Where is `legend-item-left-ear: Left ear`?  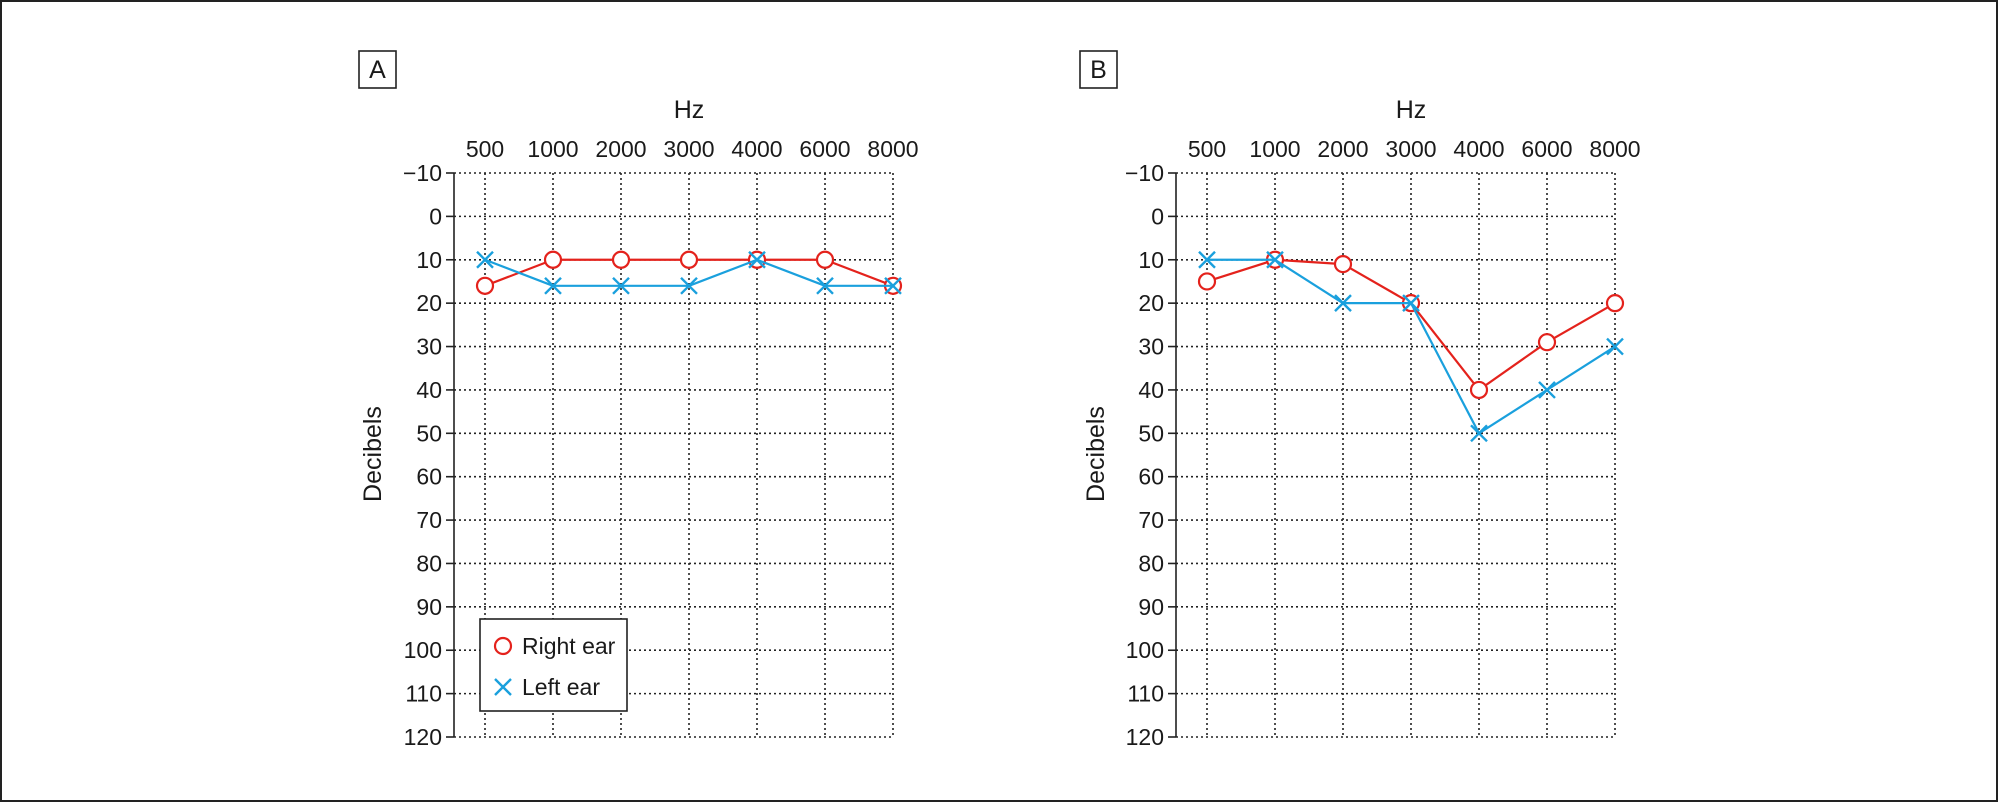
legend-item-left-ear: Left ear is located at coordinates (547, 687).